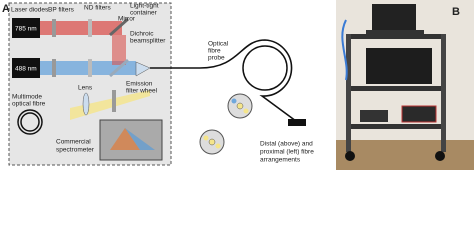 The width and height of the screenshot is (474, 240). What do you see at coordinates (286, 144) in the screenshot?
I see `label: Distal (above) and` at bounding box center [286, 144].